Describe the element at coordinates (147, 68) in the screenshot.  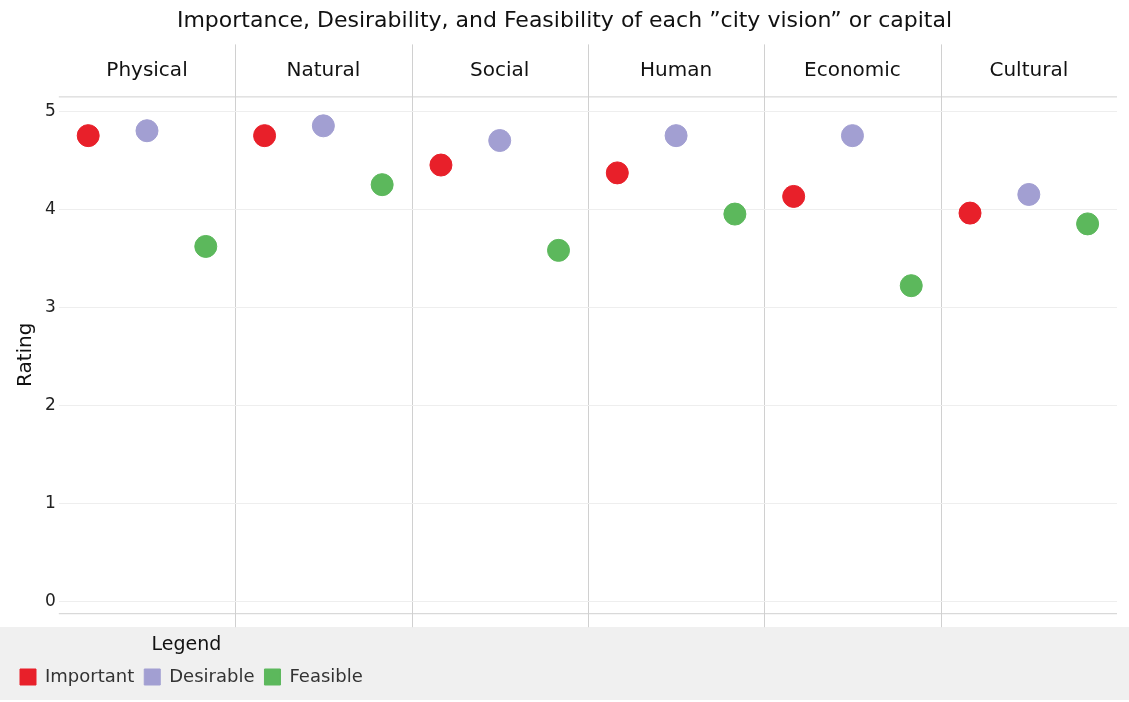
I see `x-tick-label: Physical` at that location.